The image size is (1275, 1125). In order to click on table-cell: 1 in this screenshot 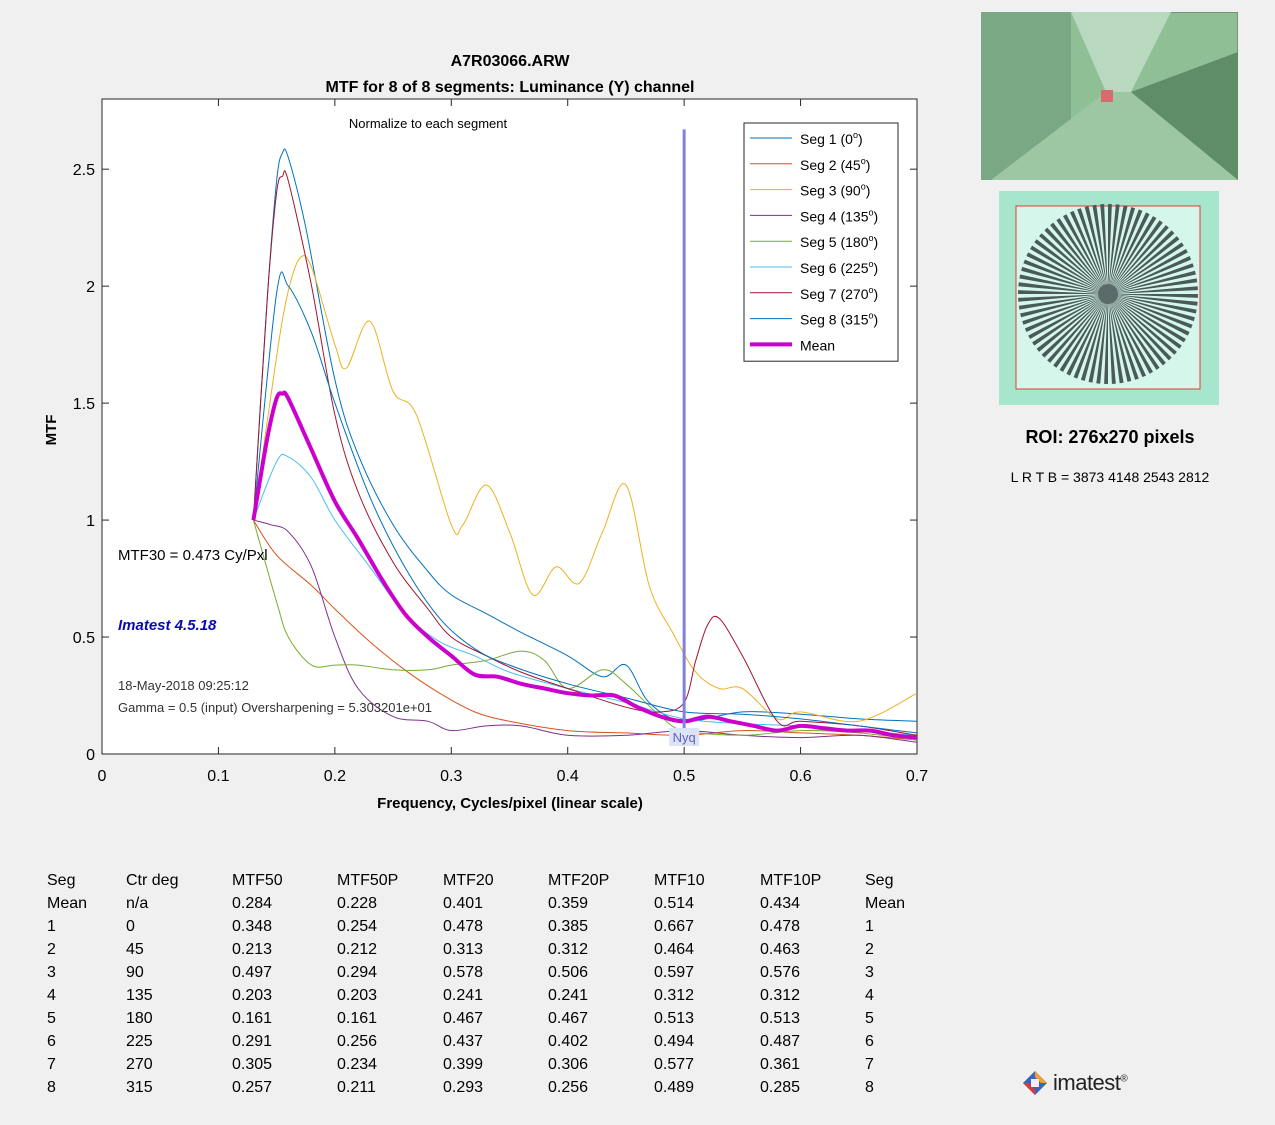, I will do `click(51, 926)`.